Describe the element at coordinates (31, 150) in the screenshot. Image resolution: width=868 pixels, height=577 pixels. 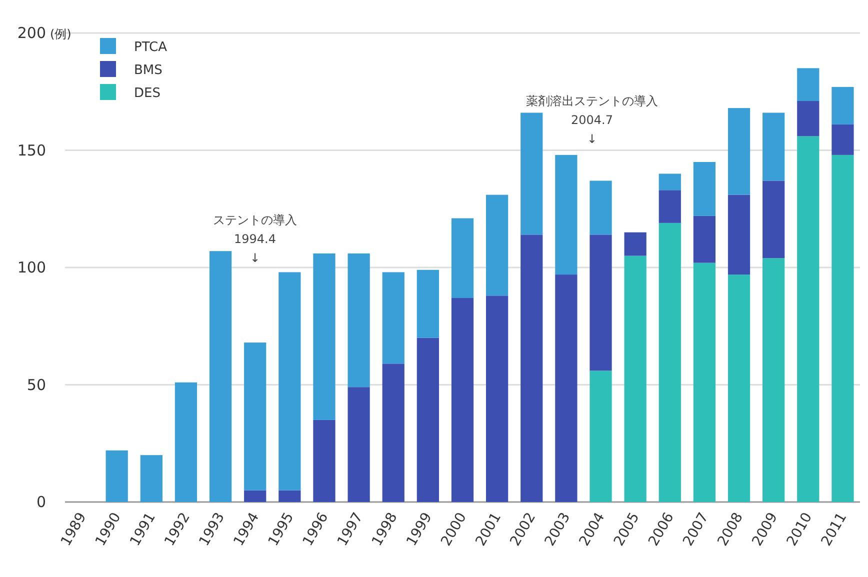
I see `y-tick-label: 150` at that location.